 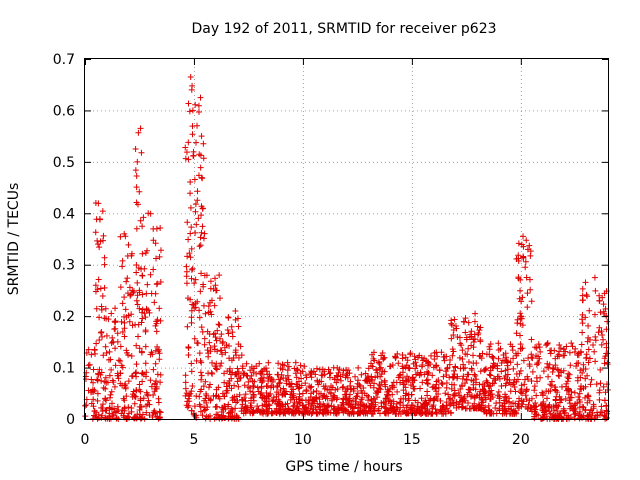 What do you see at coordinates (70, 420) in the screenshot?
I see `y-tick-label: 0` at bounding box center [70, 420].